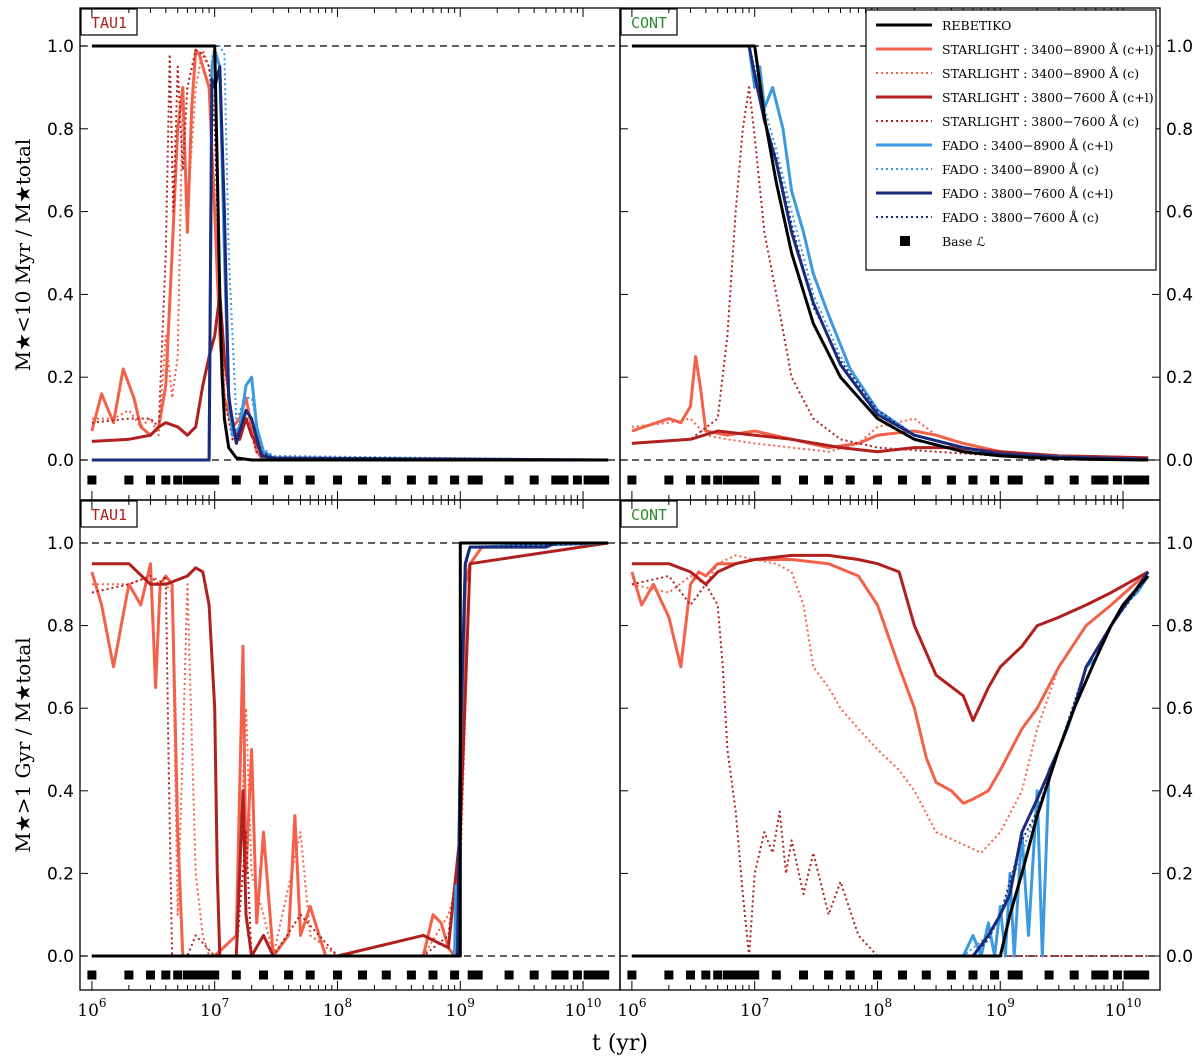 The height and width of the screenshot is (1060, 1200). What do you see at coordinates (987, 169) in the screenshot?
I see `legend-entry: FADO : 3400−8900 Å (c)` at bounding box center [987, 169].